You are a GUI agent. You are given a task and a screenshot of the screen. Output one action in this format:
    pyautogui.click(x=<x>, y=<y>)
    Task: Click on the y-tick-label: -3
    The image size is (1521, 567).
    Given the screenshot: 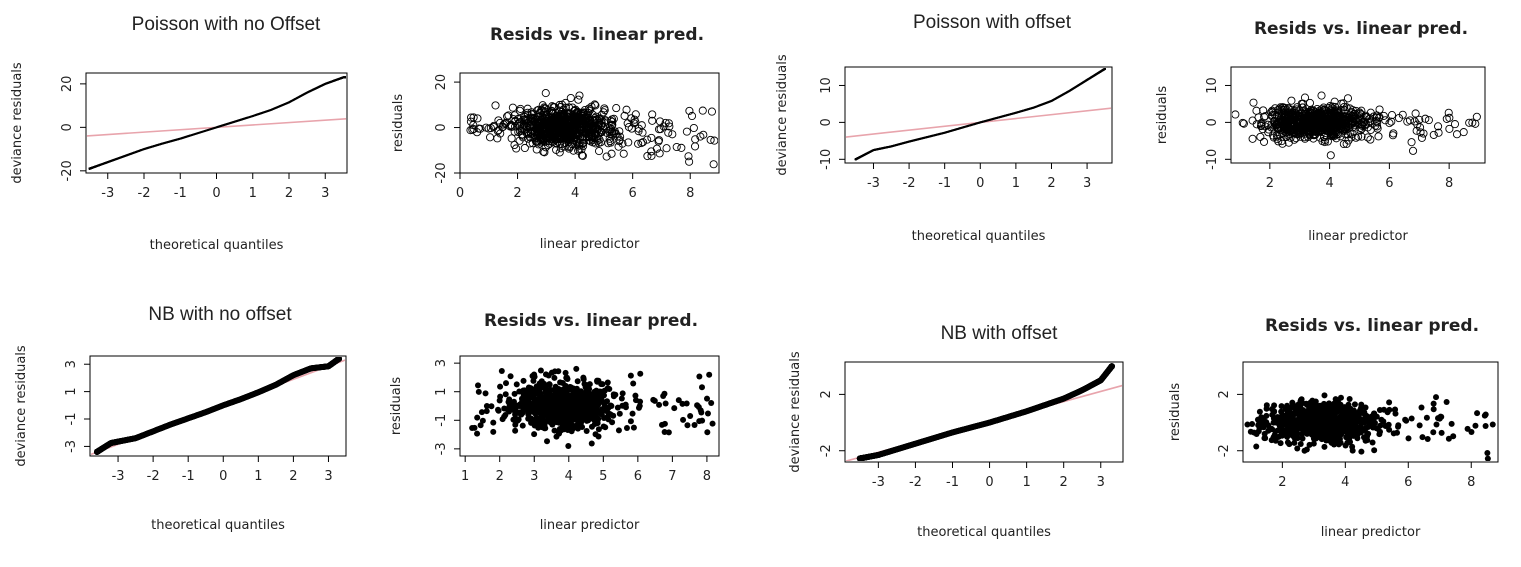 What is the action you would take?
    pyautogui.click(x=441, y=448)
    